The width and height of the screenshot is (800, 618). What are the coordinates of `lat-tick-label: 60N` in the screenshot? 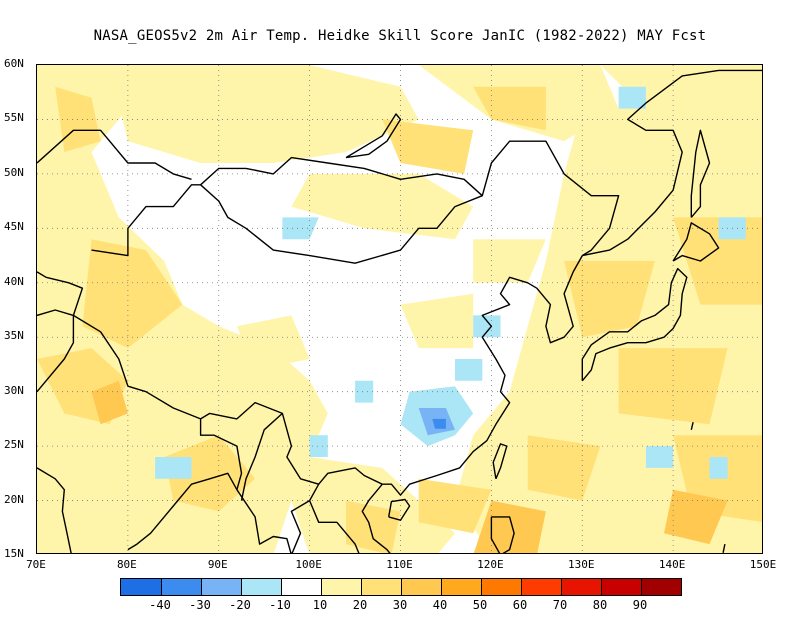 It's located at (14, 63).